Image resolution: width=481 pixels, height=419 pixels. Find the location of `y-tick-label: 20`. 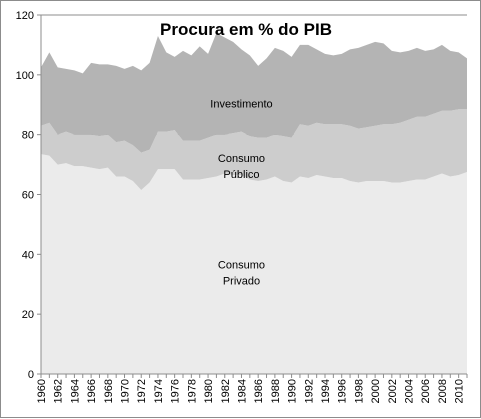

y-tick-label: 20 is located at coordinates (28, 315).